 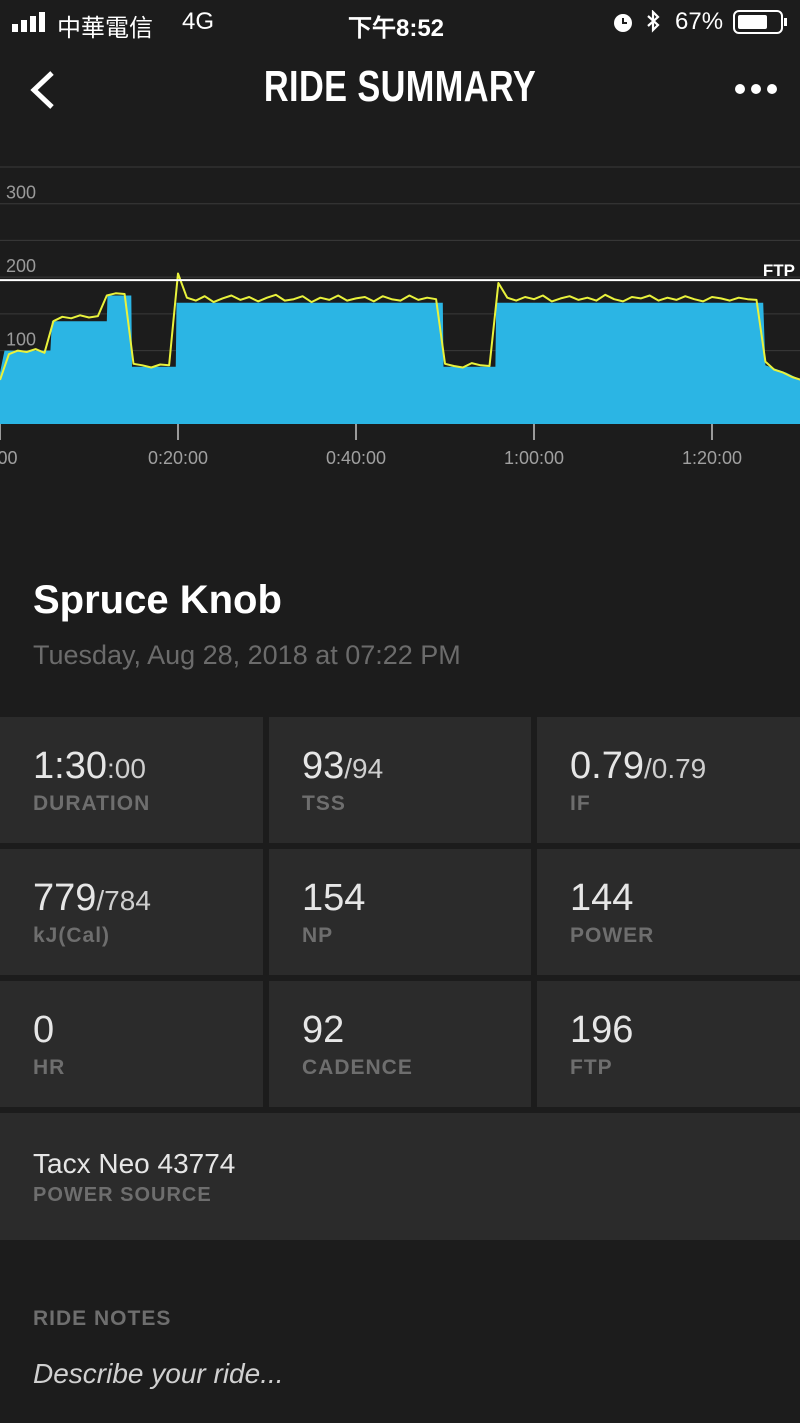 What do you see at coordinates (699, 21) in the screenshot?
I see `battery-percent: 67%` at bounding box center [699, 21].